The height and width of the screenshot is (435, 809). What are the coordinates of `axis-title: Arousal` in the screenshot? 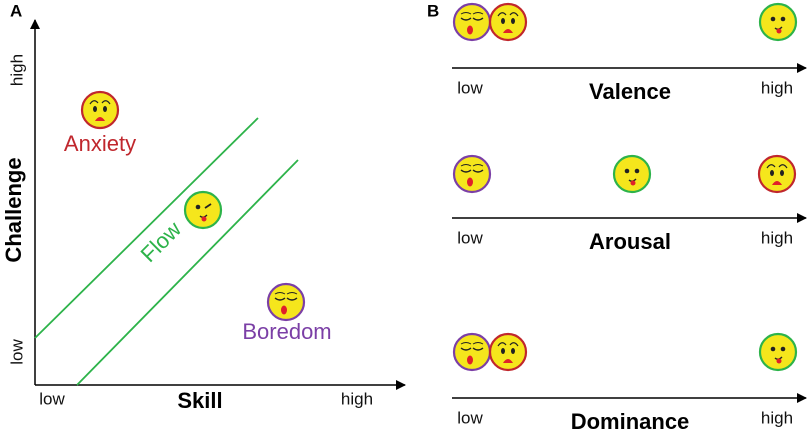 It's located at (630, 241).